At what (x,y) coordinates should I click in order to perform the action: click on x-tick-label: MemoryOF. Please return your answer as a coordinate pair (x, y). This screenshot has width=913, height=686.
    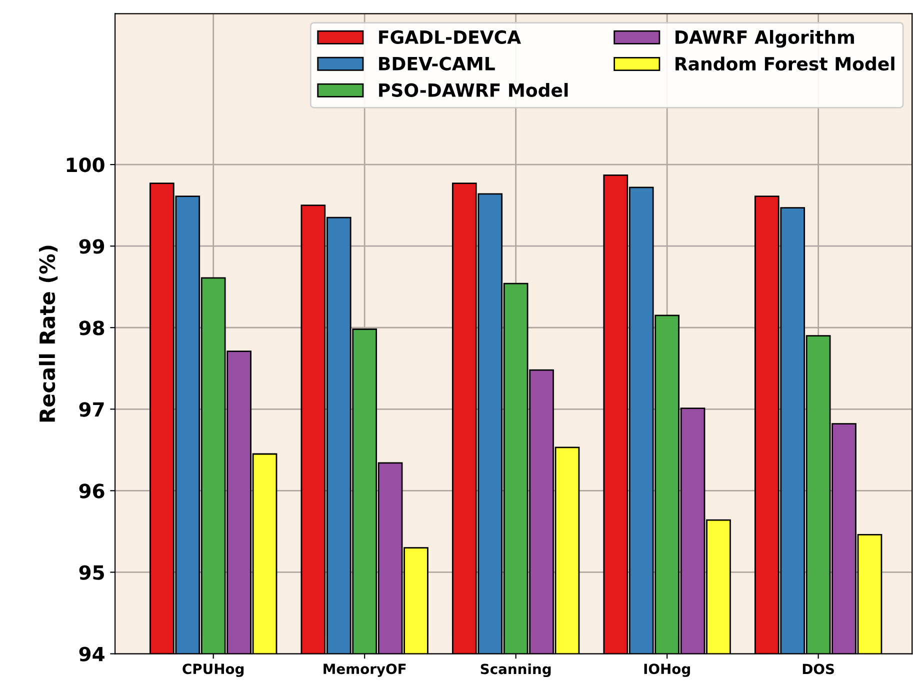
    Looking at the image, I should click on (365, 670).